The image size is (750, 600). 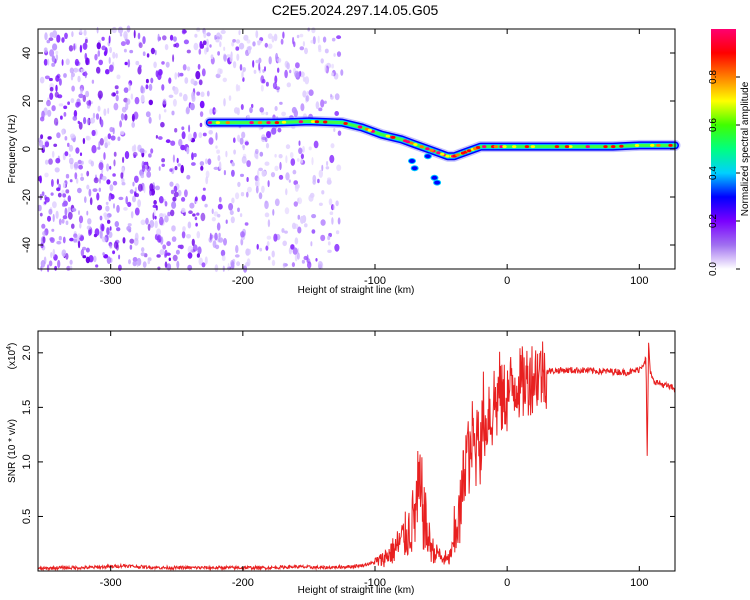 I want to click on y-tick-label: -20, so click(x=27, y=197).